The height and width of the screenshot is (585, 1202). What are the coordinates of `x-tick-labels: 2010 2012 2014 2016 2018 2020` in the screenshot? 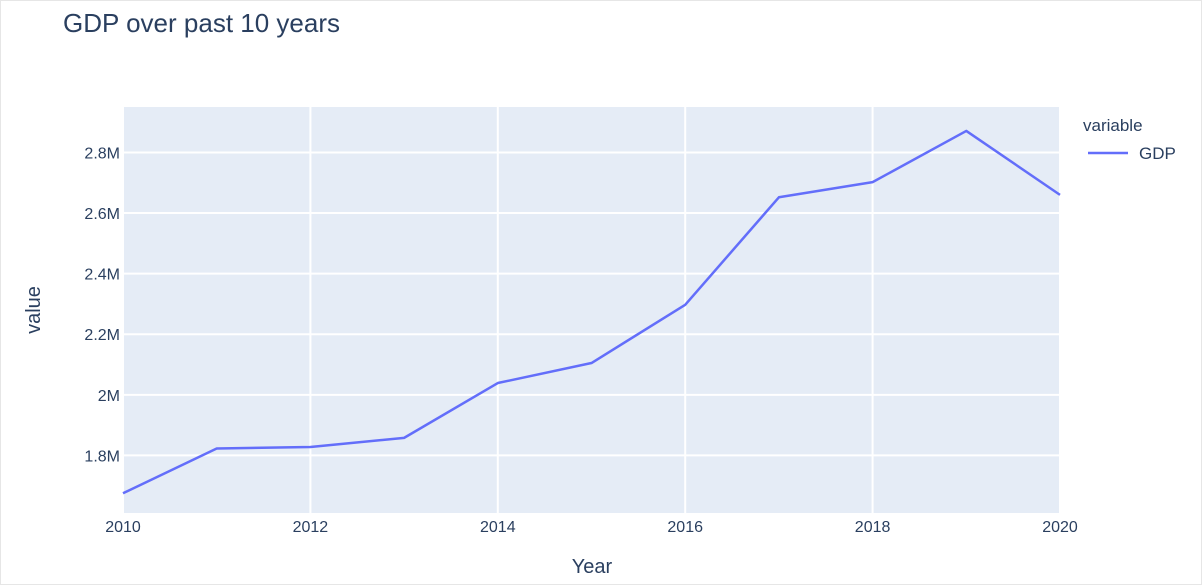 It's located at (591, 527).